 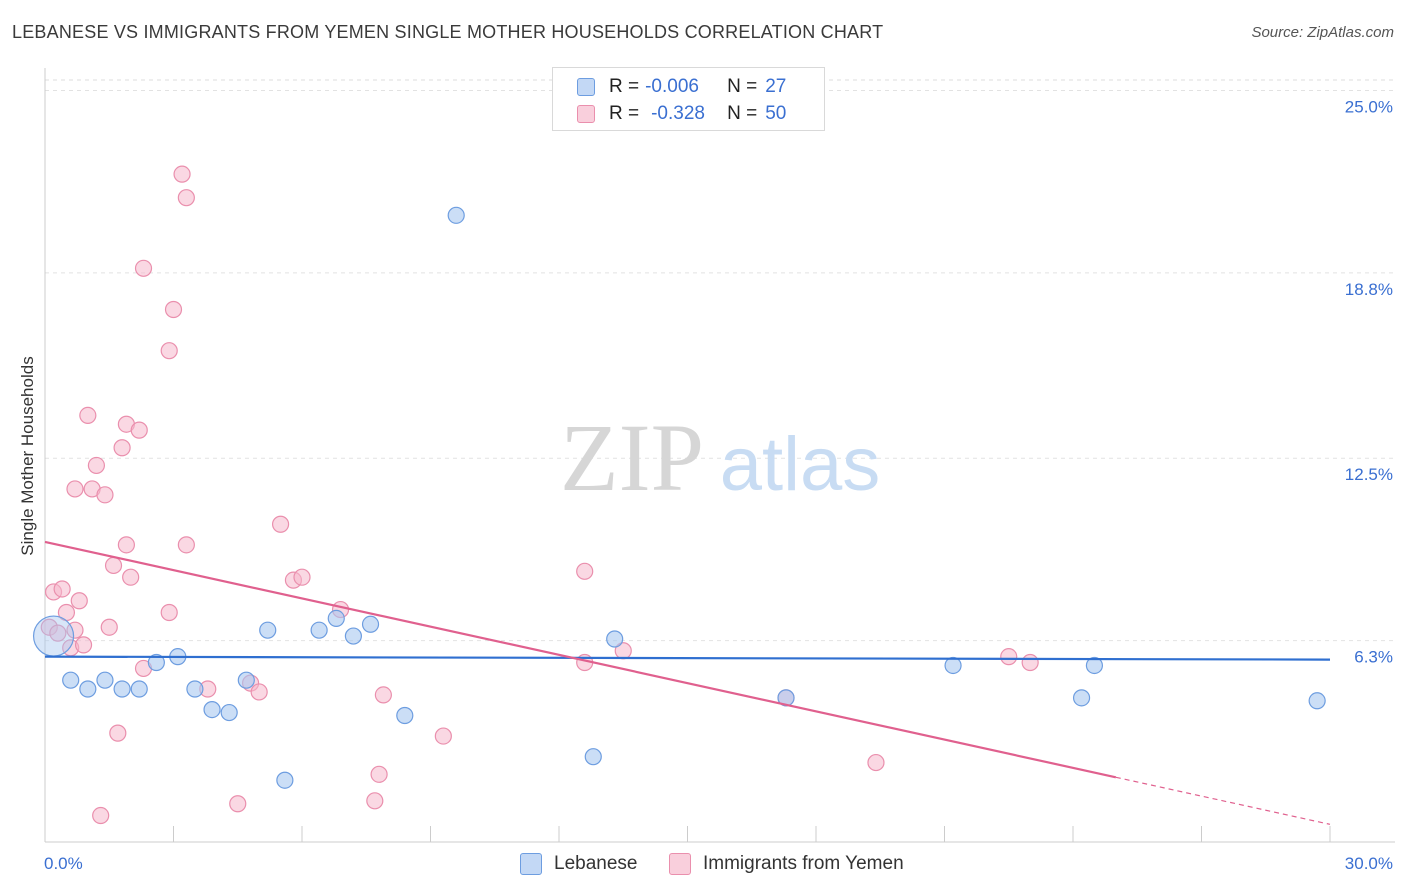 What do you see at coordinates (1369, 106) in the screenshot?
I see `y-tick-label: 25.0%` at bounding box center [1369, 106].